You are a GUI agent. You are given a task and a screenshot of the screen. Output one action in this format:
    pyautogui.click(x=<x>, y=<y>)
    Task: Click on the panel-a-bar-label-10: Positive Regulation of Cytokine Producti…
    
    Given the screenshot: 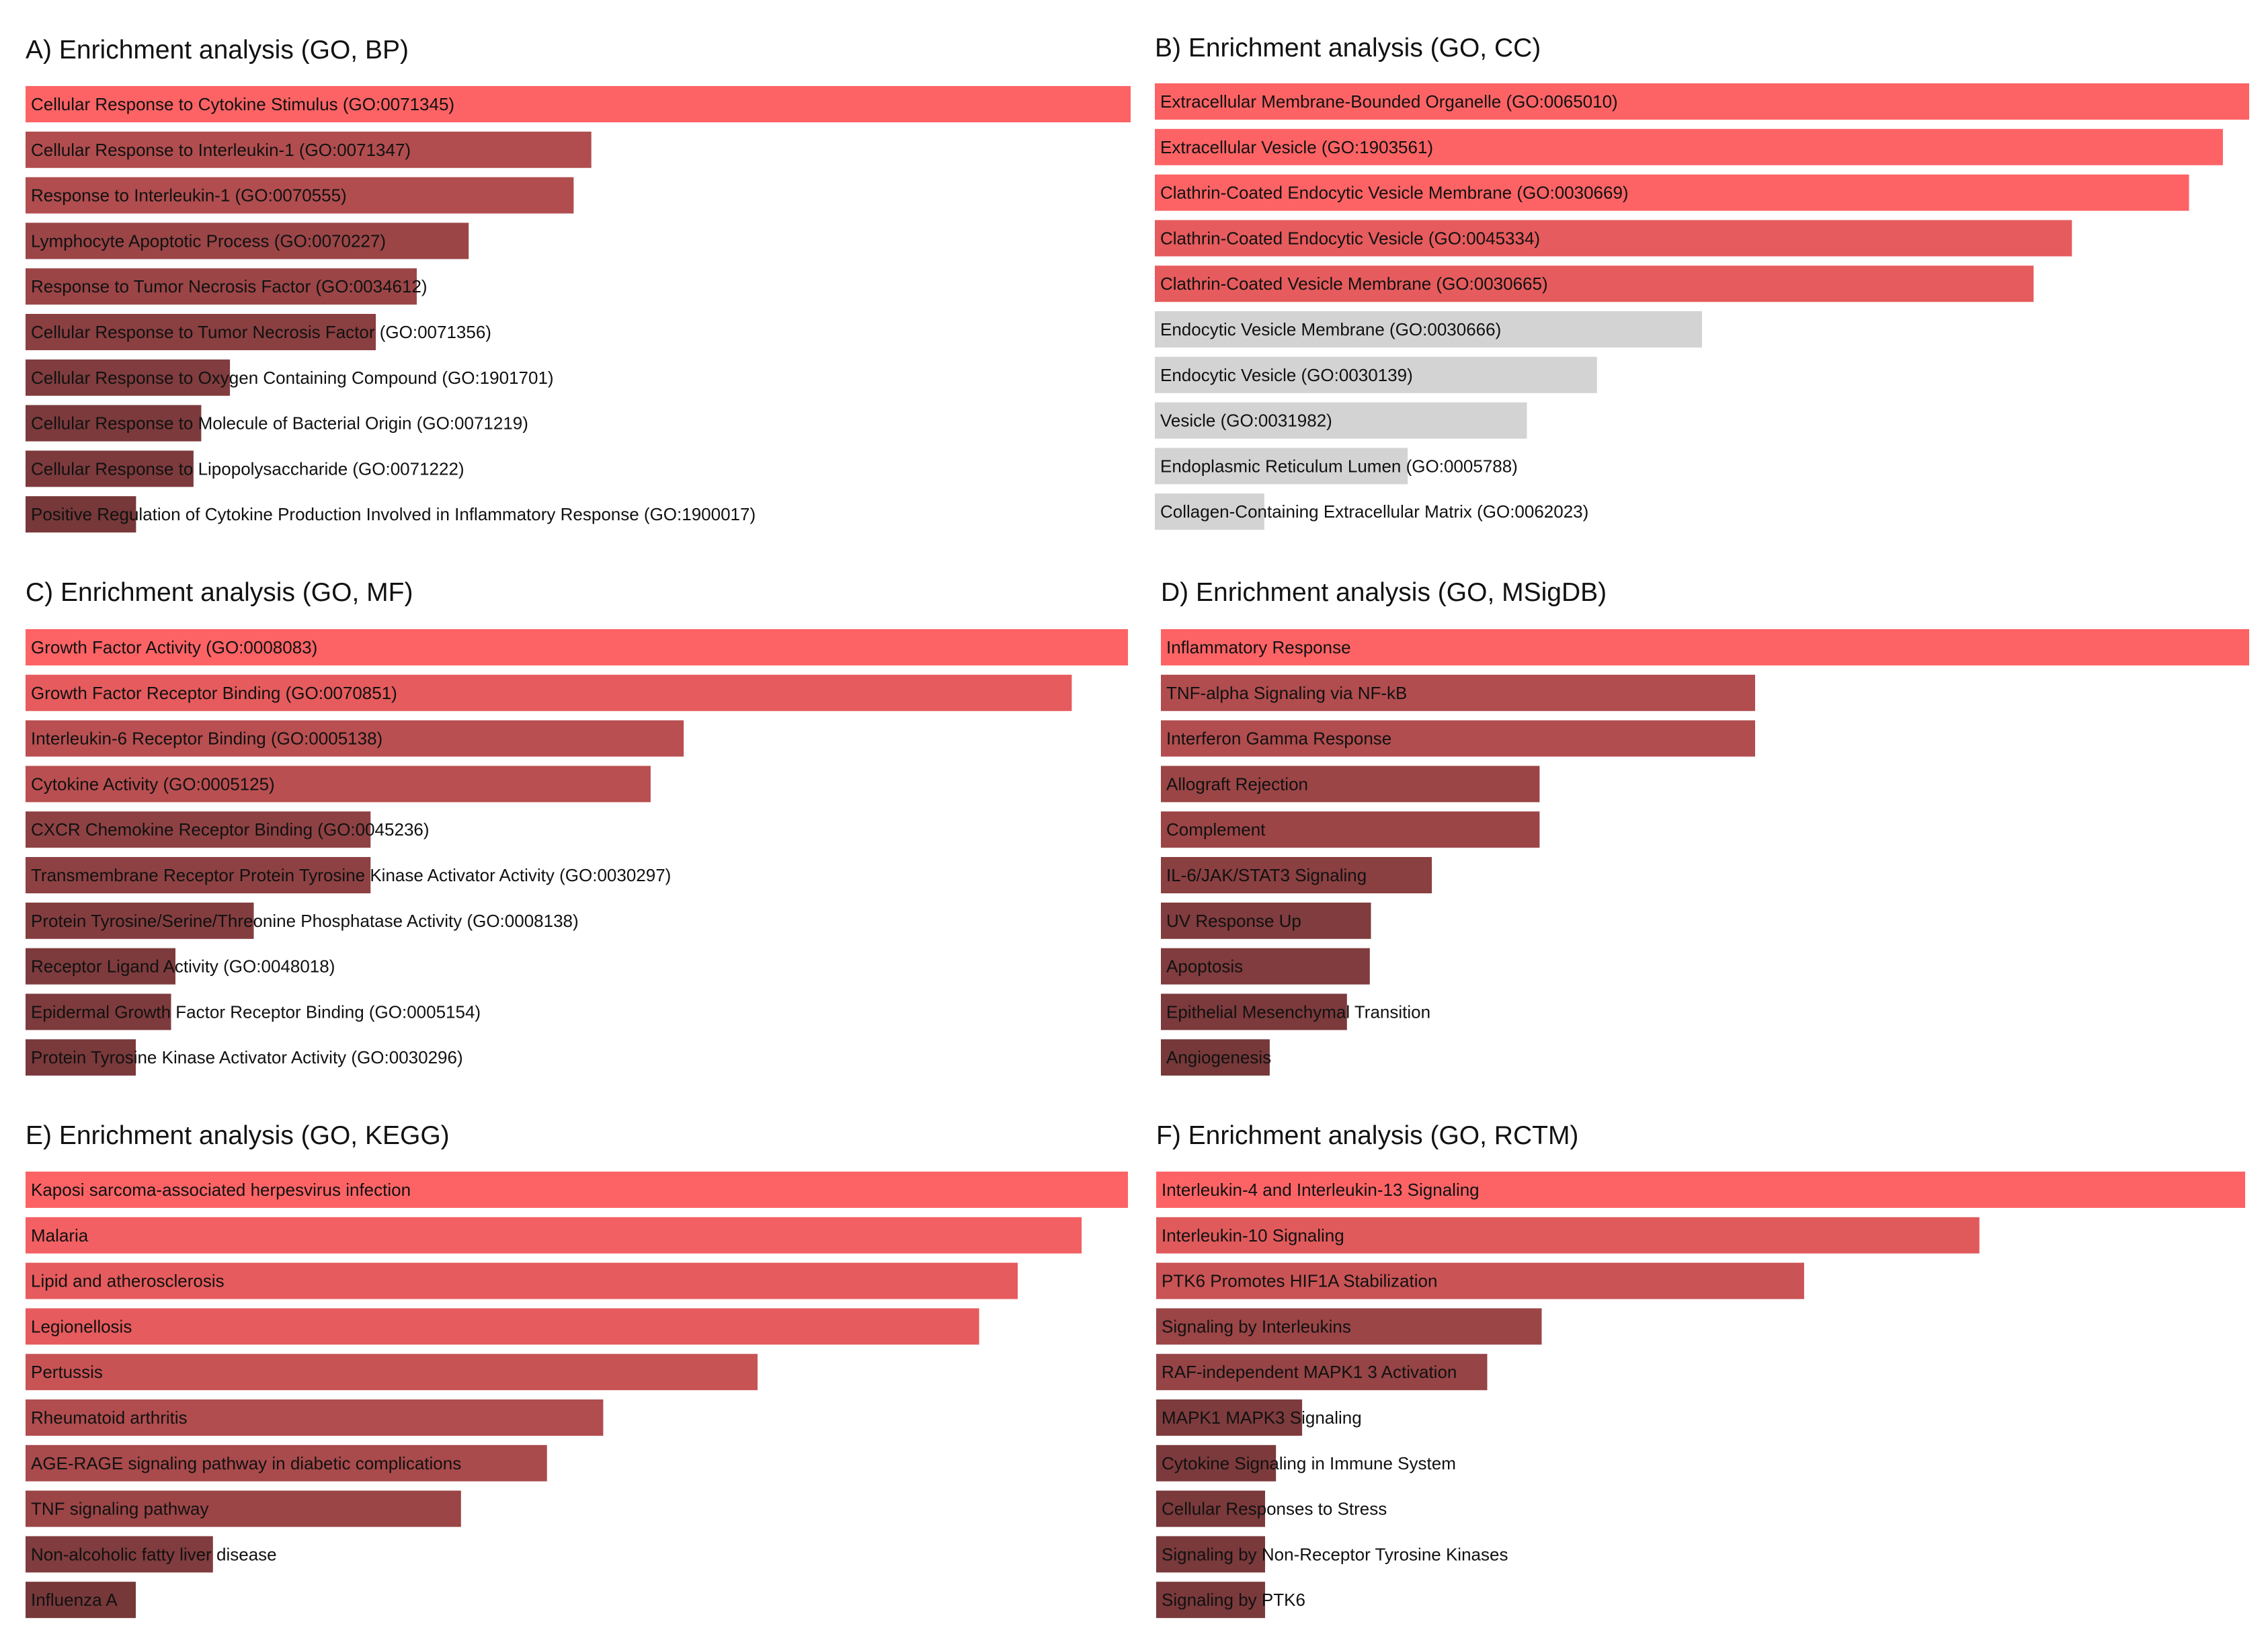 What is the action you would take?
    pyautogui.click(x=393, y=514)
    